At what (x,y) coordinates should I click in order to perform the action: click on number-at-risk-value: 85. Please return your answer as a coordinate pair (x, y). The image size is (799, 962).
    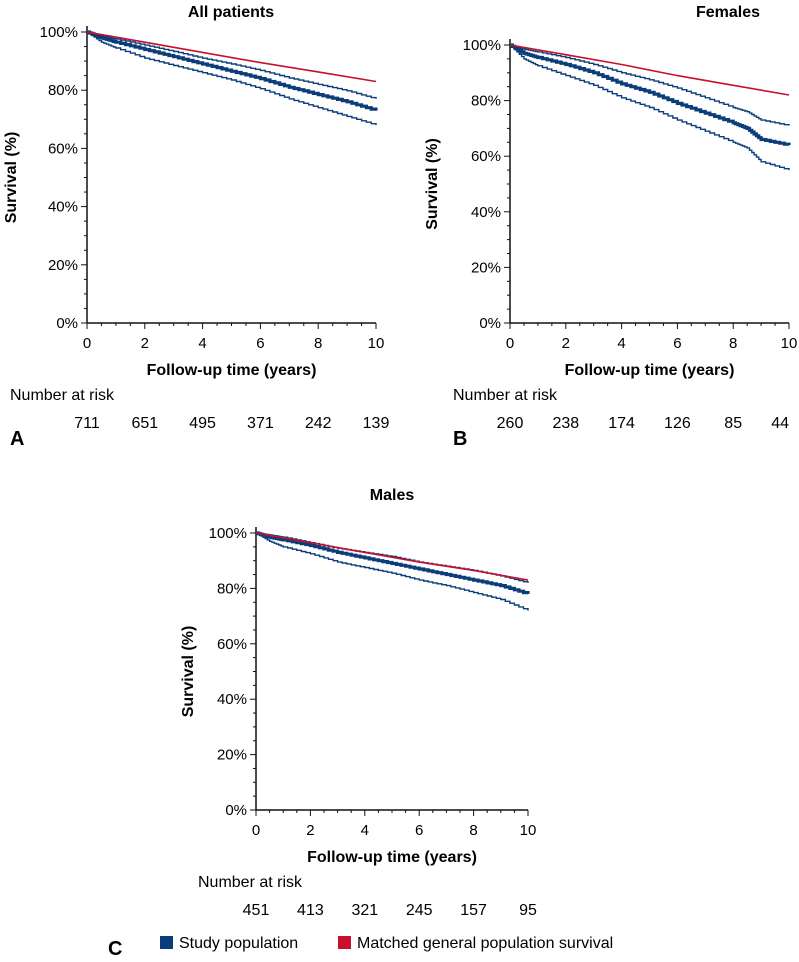
    Looking at the image, I should click on (733, 423).